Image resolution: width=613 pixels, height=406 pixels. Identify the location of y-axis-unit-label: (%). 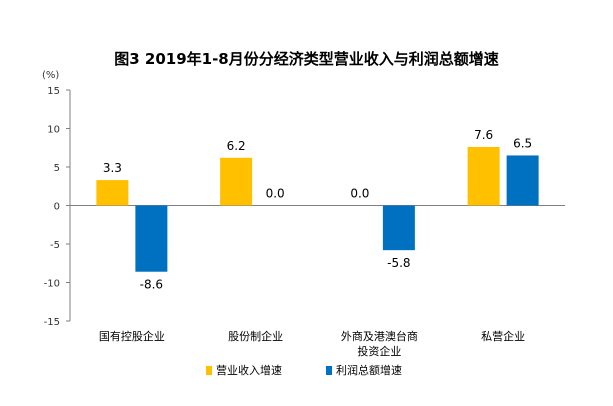
(50, 75).